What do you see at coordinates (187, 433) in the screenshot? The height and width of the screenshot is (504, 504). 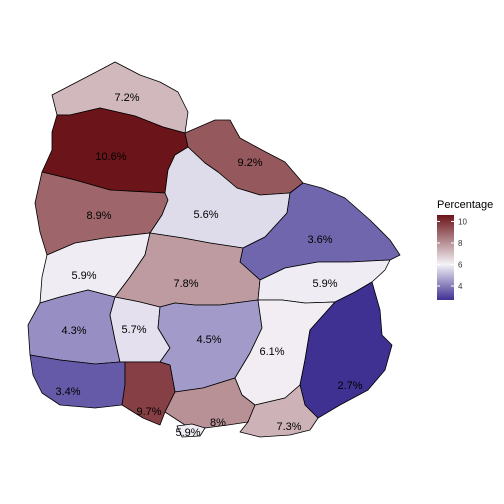 I see `region-label-montevideo: 5.9%` at bounding box center [187, 433].